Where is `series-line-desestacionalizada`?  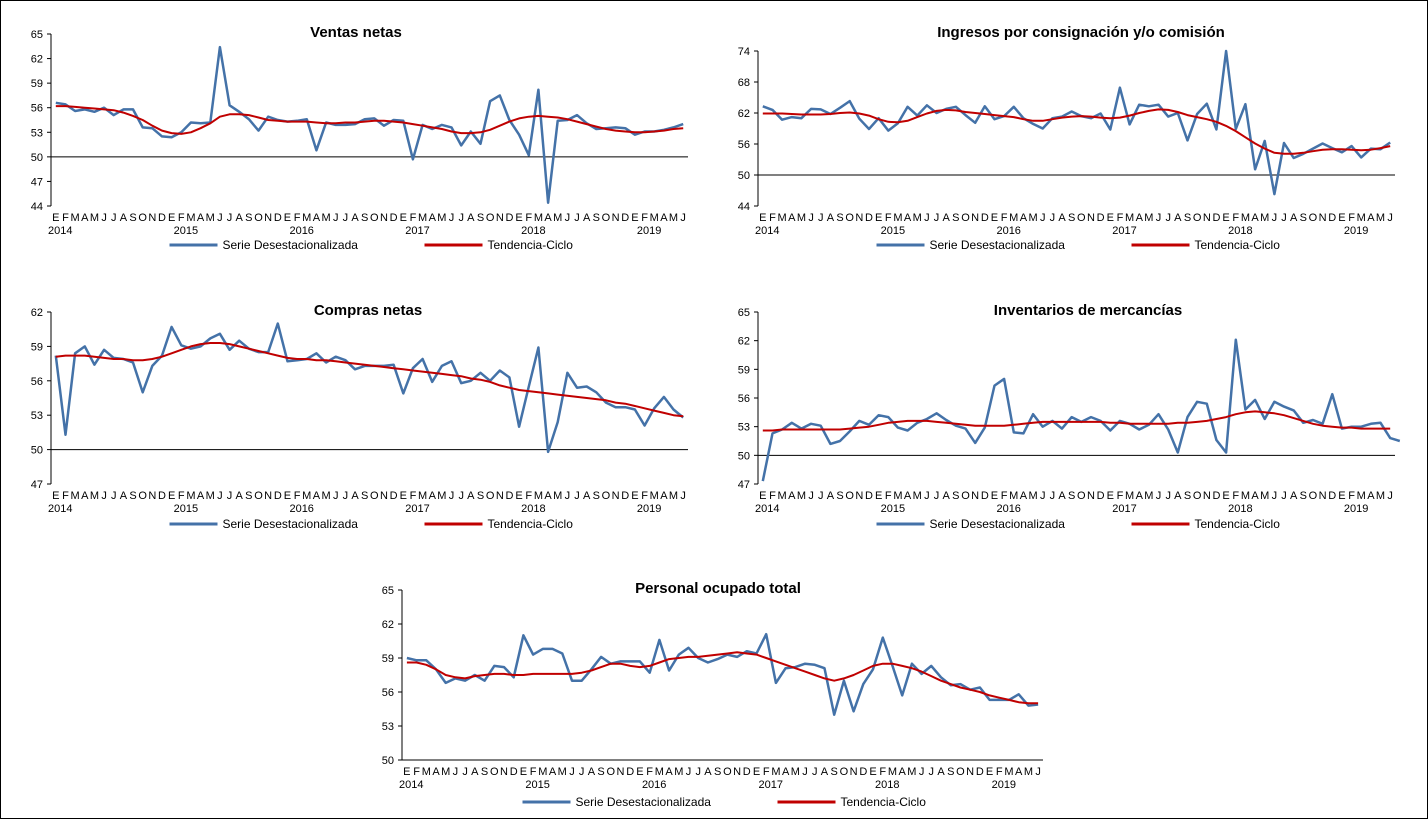 series-line-desestacionalizada is located at coordinates (369, 388).